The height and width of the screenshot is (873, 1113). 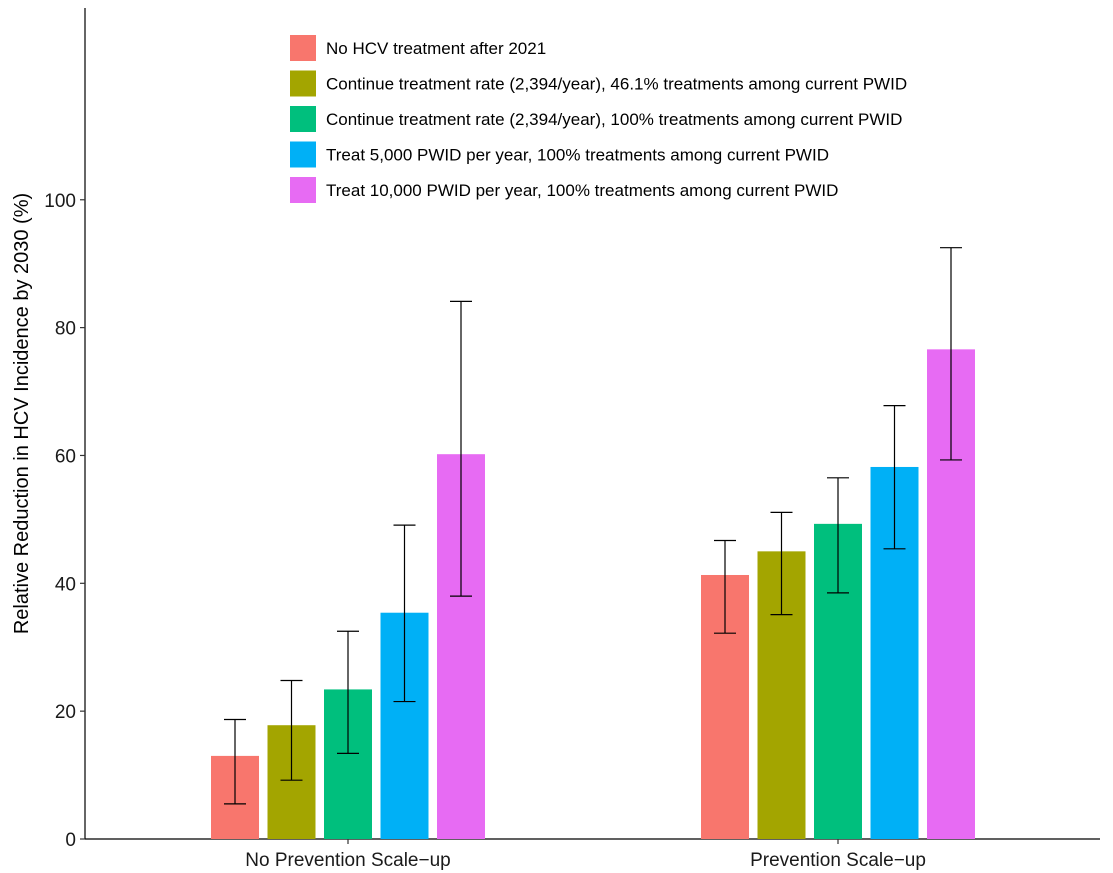 I want to click on x-tick-label: Prevention Scale−up, so click(x=838, y=860).